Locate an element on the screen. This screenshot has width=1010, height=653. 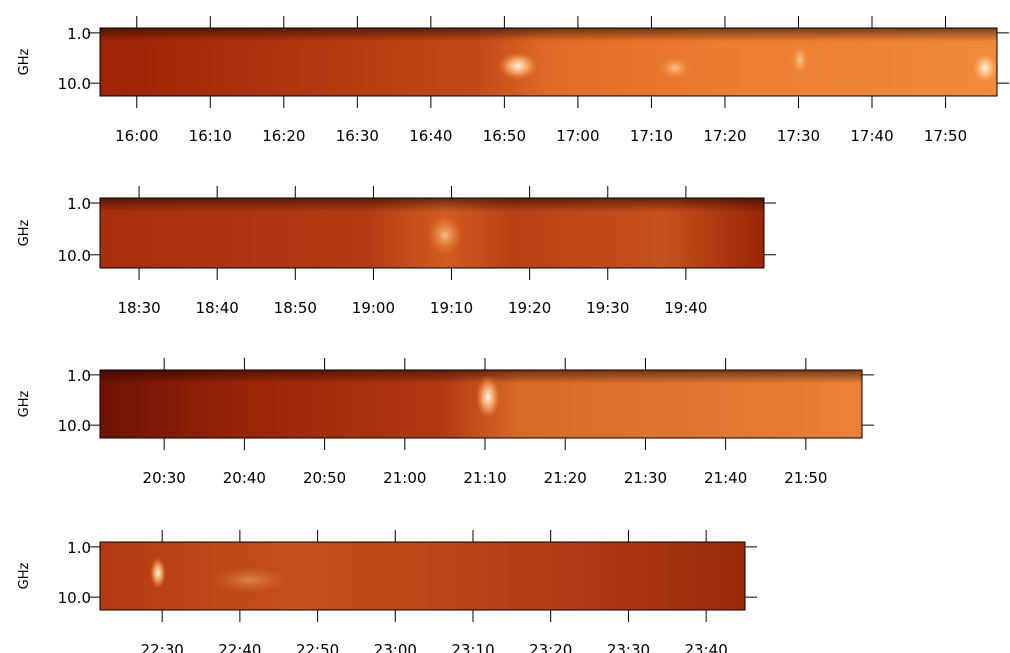
x-tick-label: 17:10 is located at coordinates (651, 136).